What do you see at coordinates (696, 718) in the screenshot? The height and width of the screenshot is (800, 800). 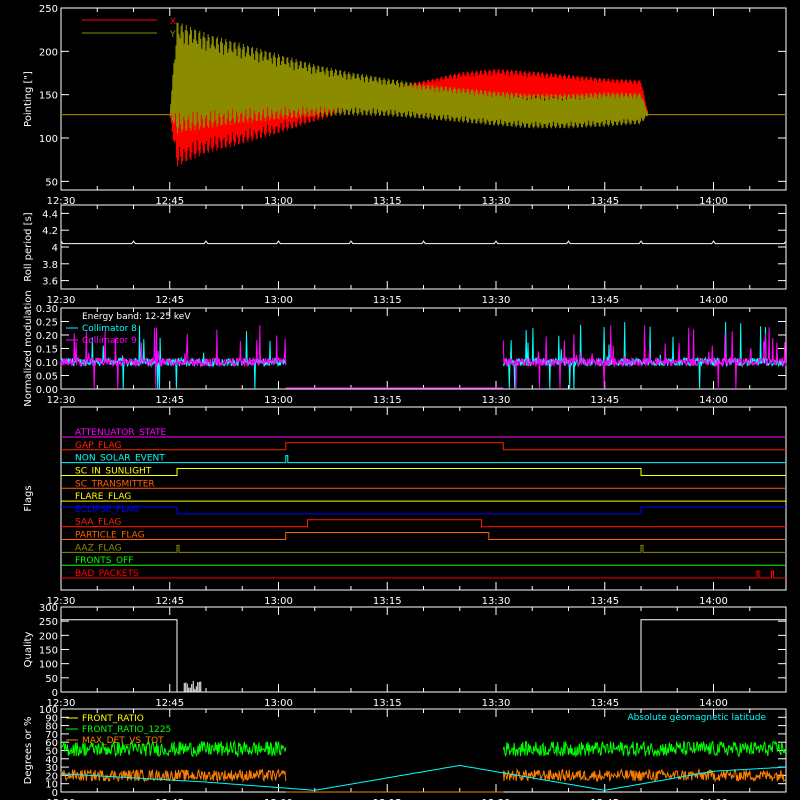 I see `degrees-legend-label-3: Absolute geomagnetic latitude` at bounding box center [696, 718].